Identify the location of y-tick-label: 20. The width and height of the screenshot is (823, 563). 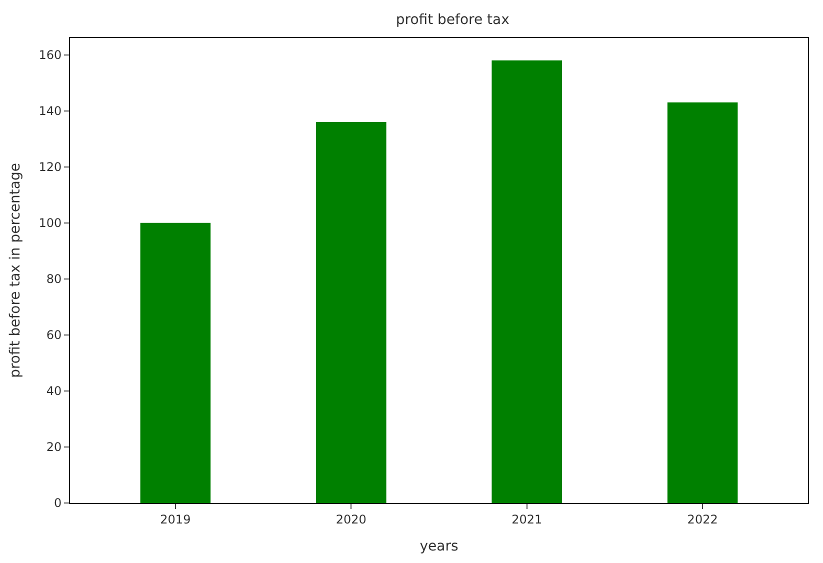
(54, 447).